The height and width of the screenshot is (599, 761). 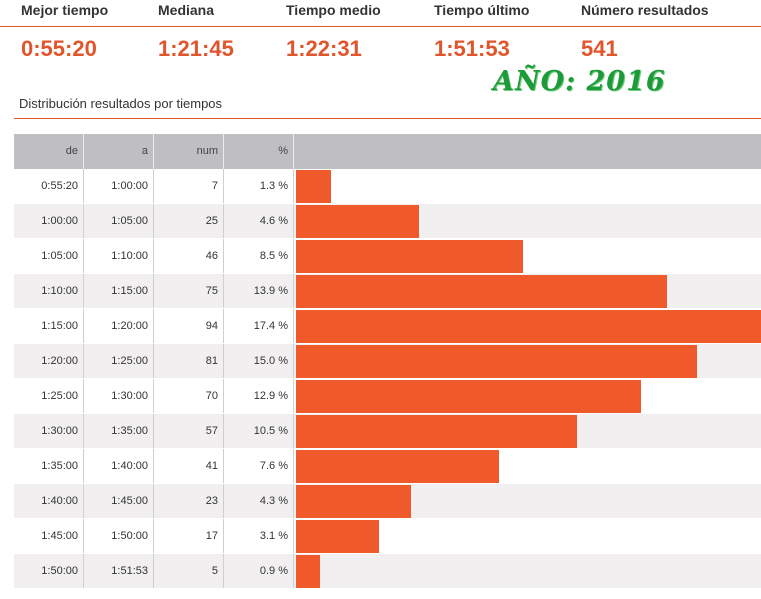 I want to click on cell-pct: 8.5 %, so click(x=259, y=256).